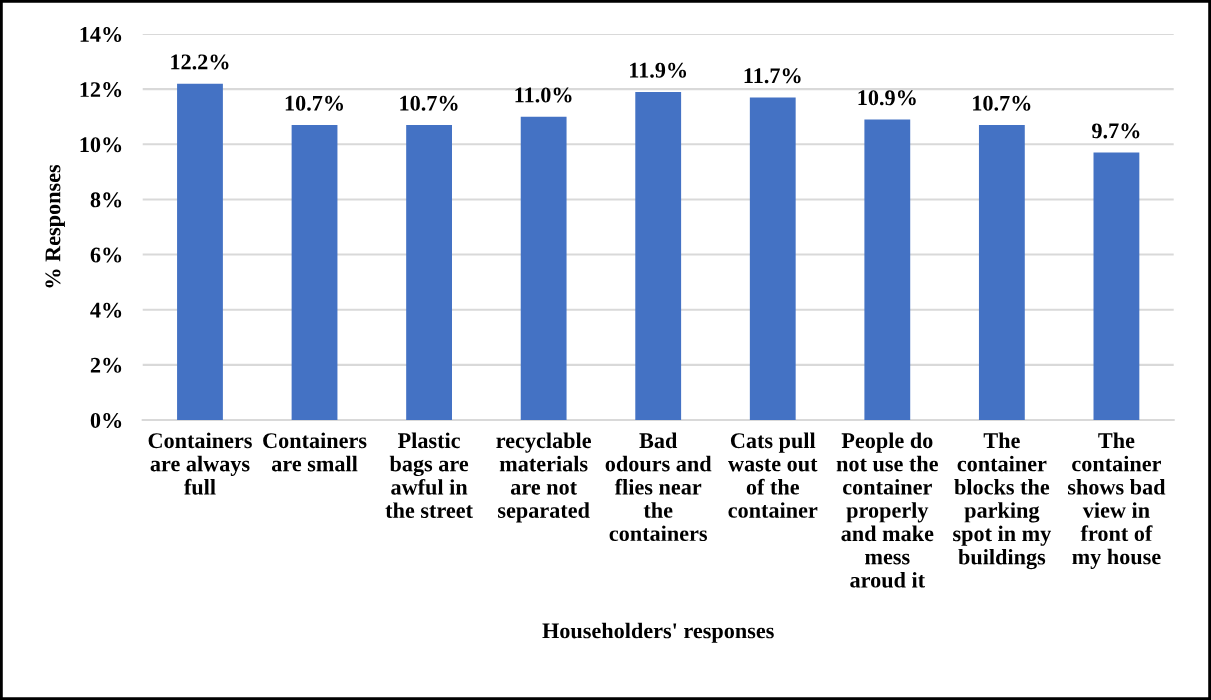 The height and width of the screenshot is (700, 1211). Describe the element at coordinates (200, 62) in the screenshot. I see `data-label: 12.2%` at that location.